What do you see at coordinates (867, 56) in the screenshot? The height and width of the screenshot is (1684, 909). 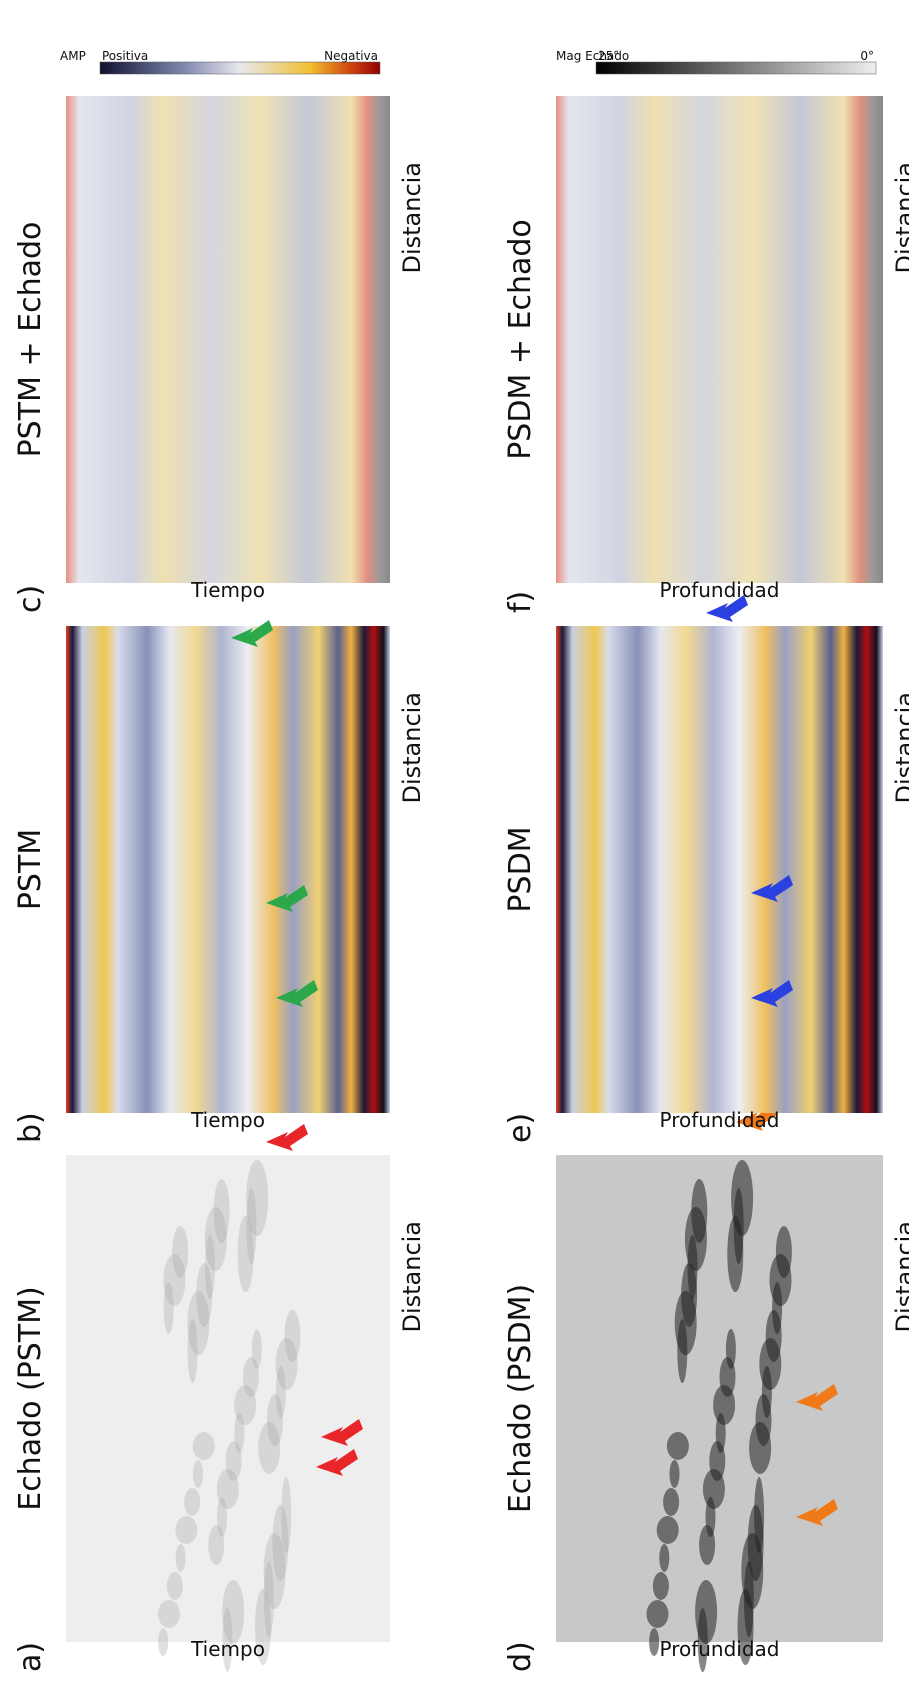 I see `colorbar-high: 0°` at bounding box center [867, 56].